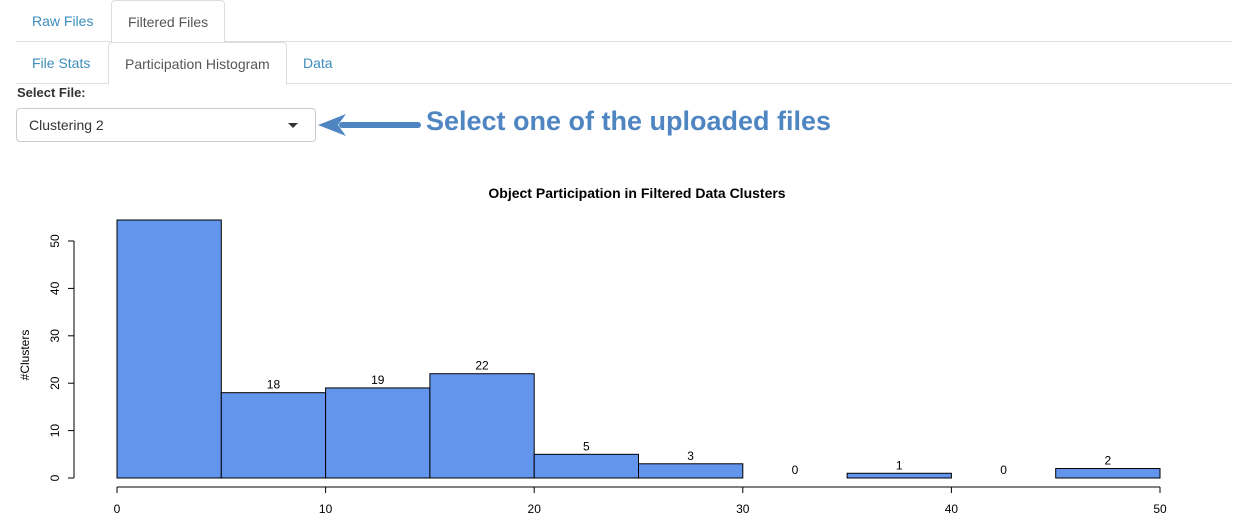 Image resolution: width=1260 pixels, height=526 pixels. Describe the element at coordinates (117, 509) in the screenshot. I see `x-tick-label: 0` at that location.